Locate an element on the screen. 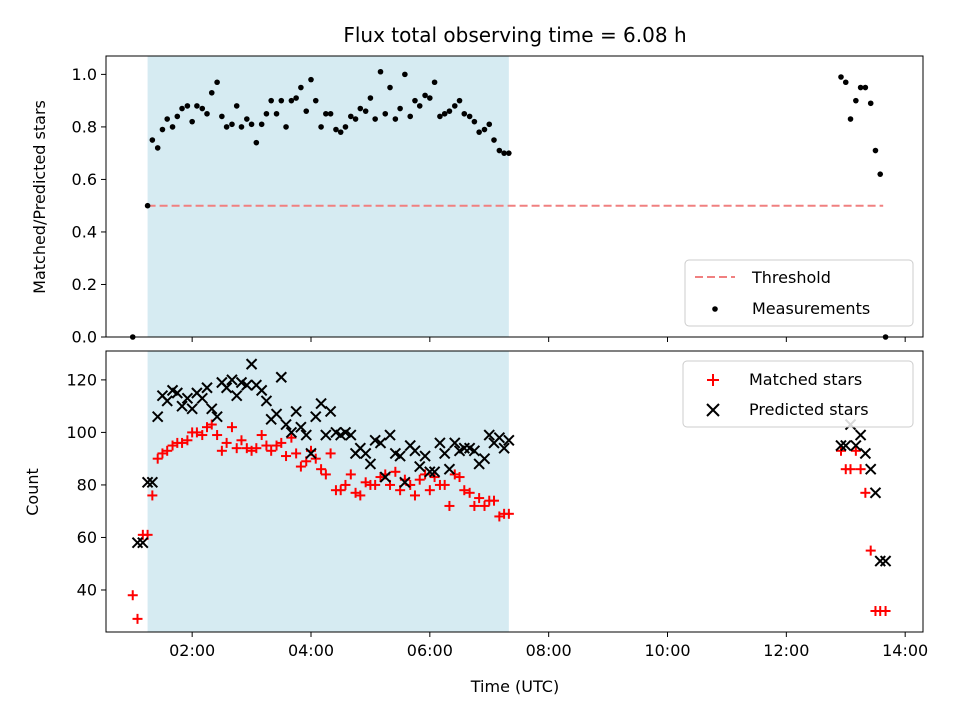 The width and height of the screenshot is (960, 720). chart-title: Flux total observing time = 6.08 h is located at coordinates (514, 35).